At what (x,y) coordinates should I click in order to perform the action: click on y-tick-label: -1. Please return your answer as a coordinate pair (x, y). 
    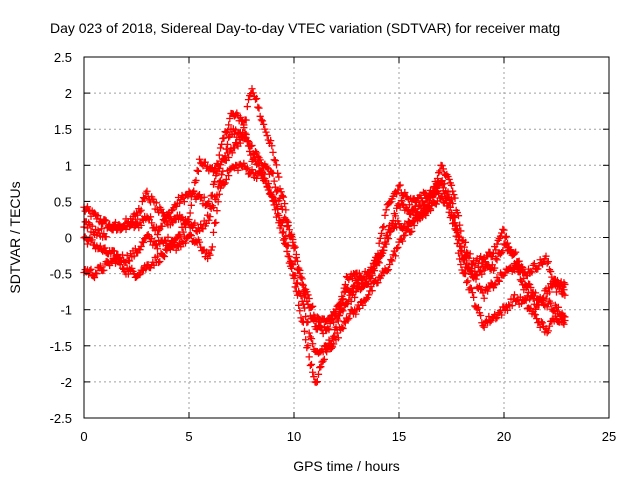
    Looking at the image, I should click on (66, 310).